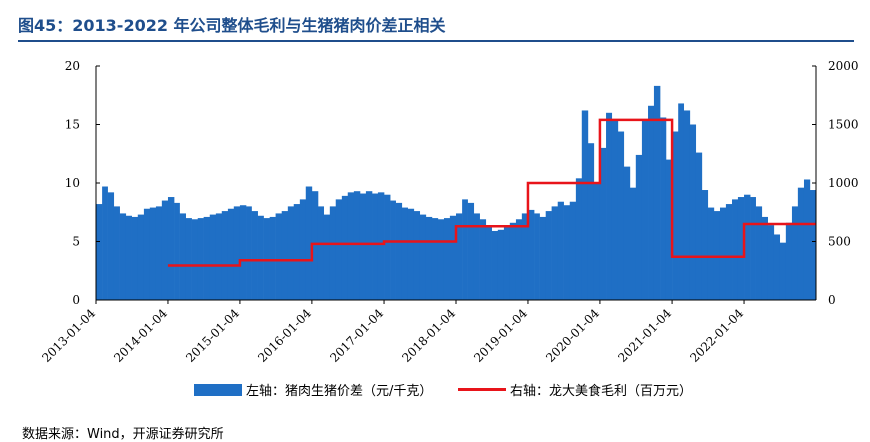 This screenshot has height=442, width=870. Describe the element at coordinates (435, 391) in the screenshot. I see `legend: 左轴：猪肉生猪价差（元/千克） 右轴：龙大美食毛利（百万元）` at that location.